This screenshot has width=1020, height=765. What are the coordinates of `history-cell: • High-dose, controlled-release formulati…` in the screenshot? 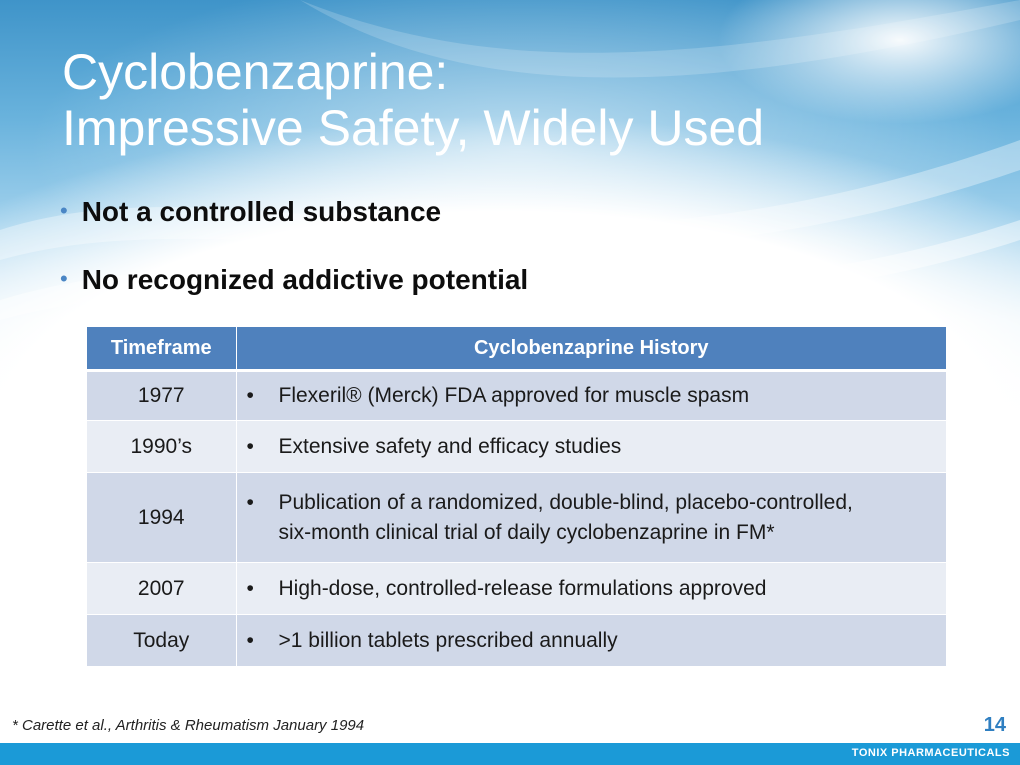 It's located at (591, 588).